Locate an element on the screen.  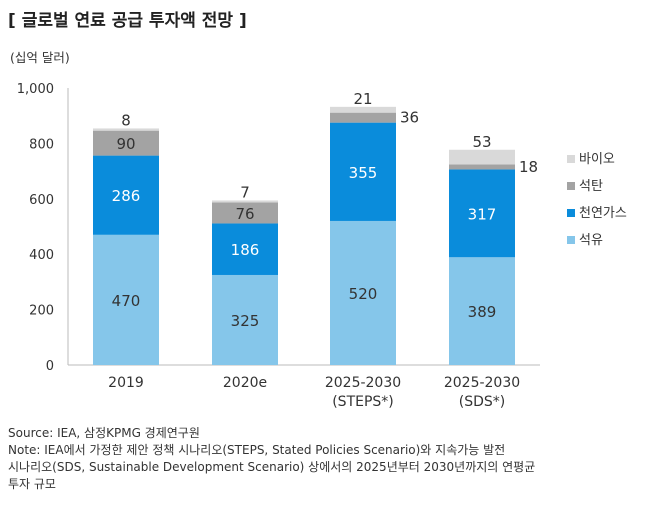
legend-label: 석탄 is located at coordinates (591, 186).